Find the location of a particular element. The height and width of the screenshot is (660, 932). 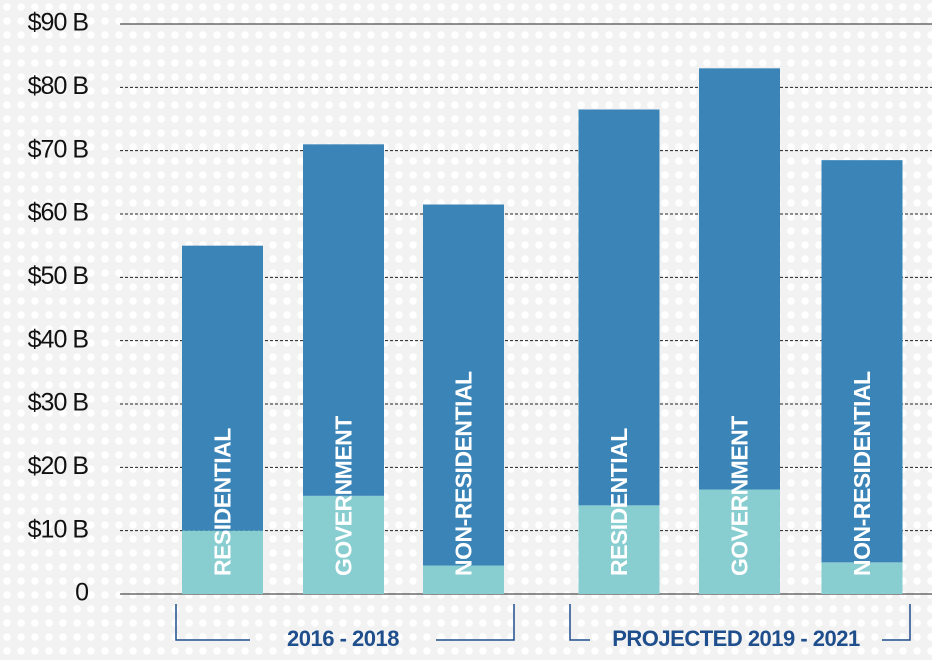

y-tick-label: $40 B is located at coordinates (58, 339).